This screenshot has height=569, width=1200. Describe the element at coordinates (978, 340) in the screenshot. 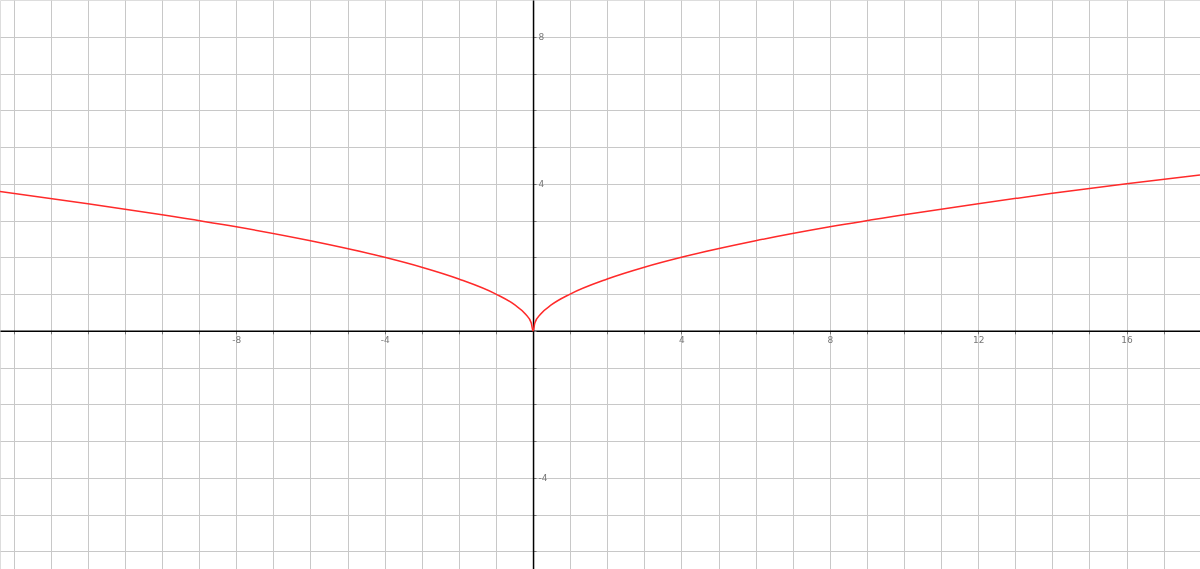

I see `x-tick-label: 12` at that location.